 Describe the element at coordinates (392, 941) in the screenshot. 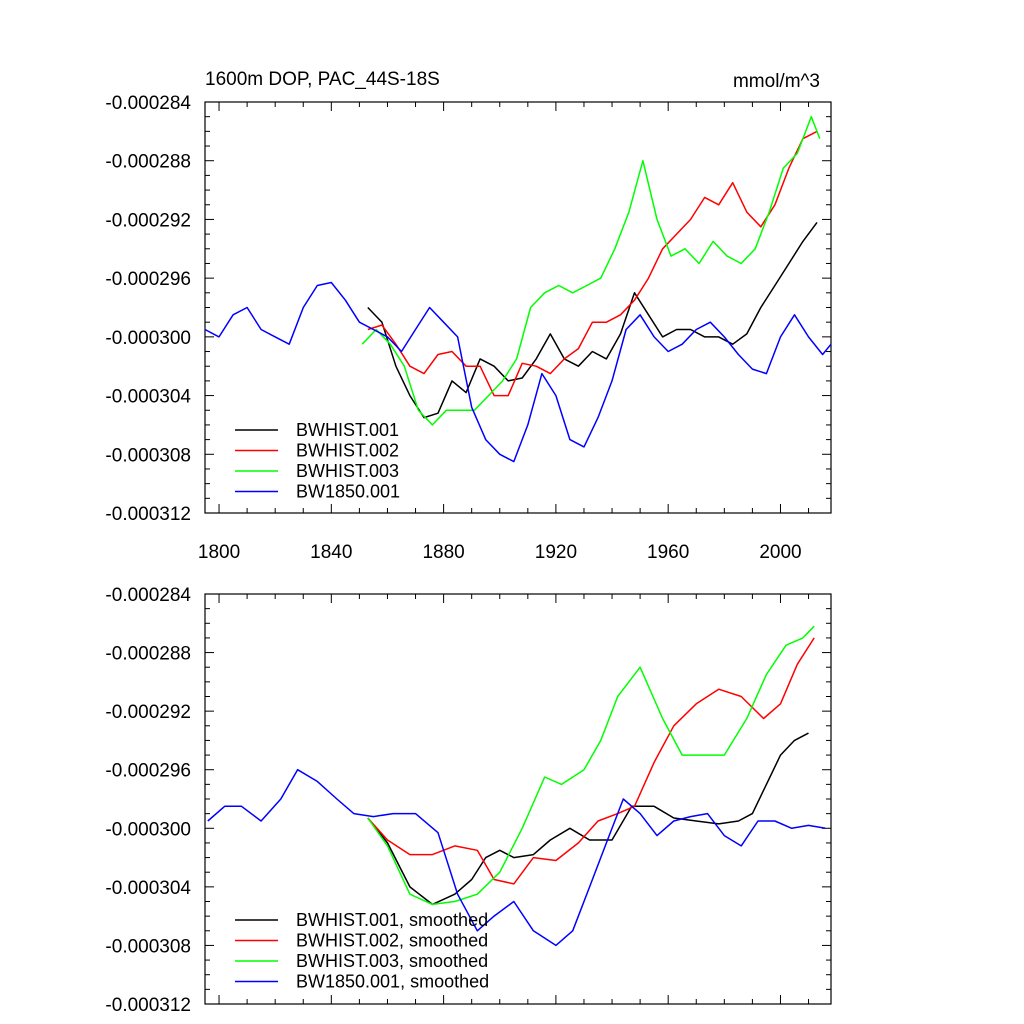

I see `legend-label: BWHIST.002, smoothed` at that location.